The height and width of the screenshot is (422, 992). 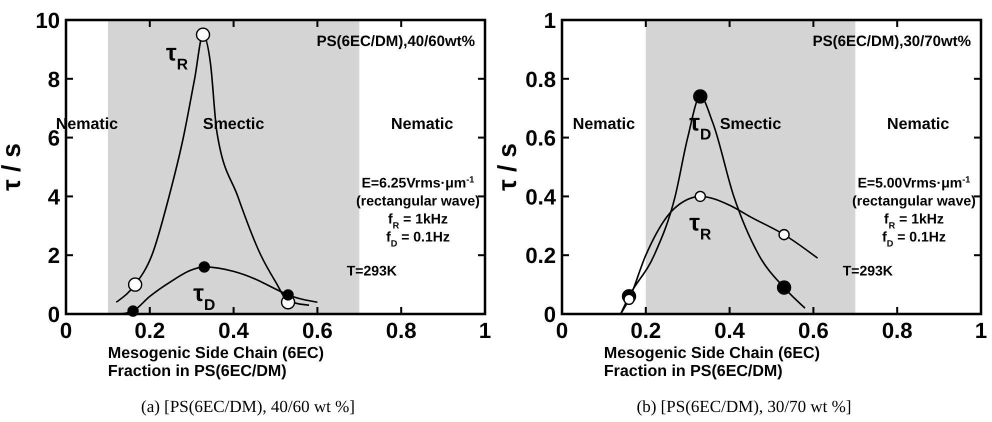 What do you see at coordinates (177, 57) in the screenshot?
I see `legend-label: τ$_{R}$` at bounding box center [177, 57].